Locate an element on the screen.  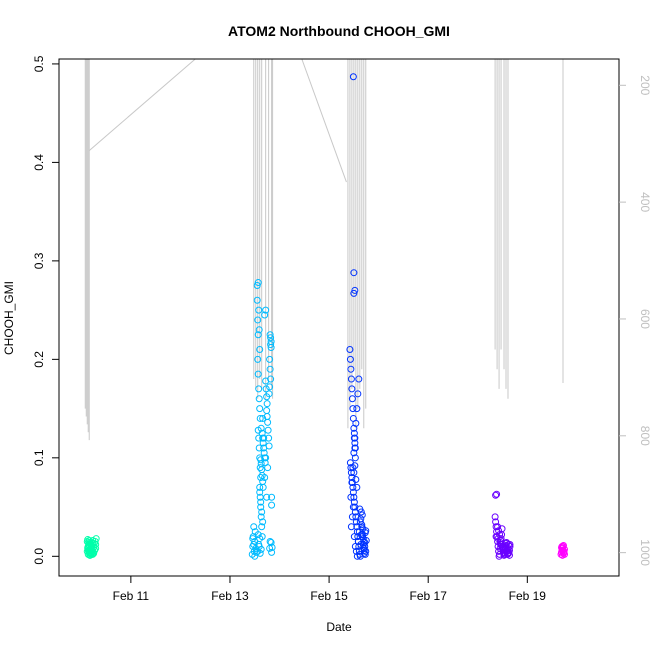
right-tick-label: 1000 is located at coordinates (644, 552).